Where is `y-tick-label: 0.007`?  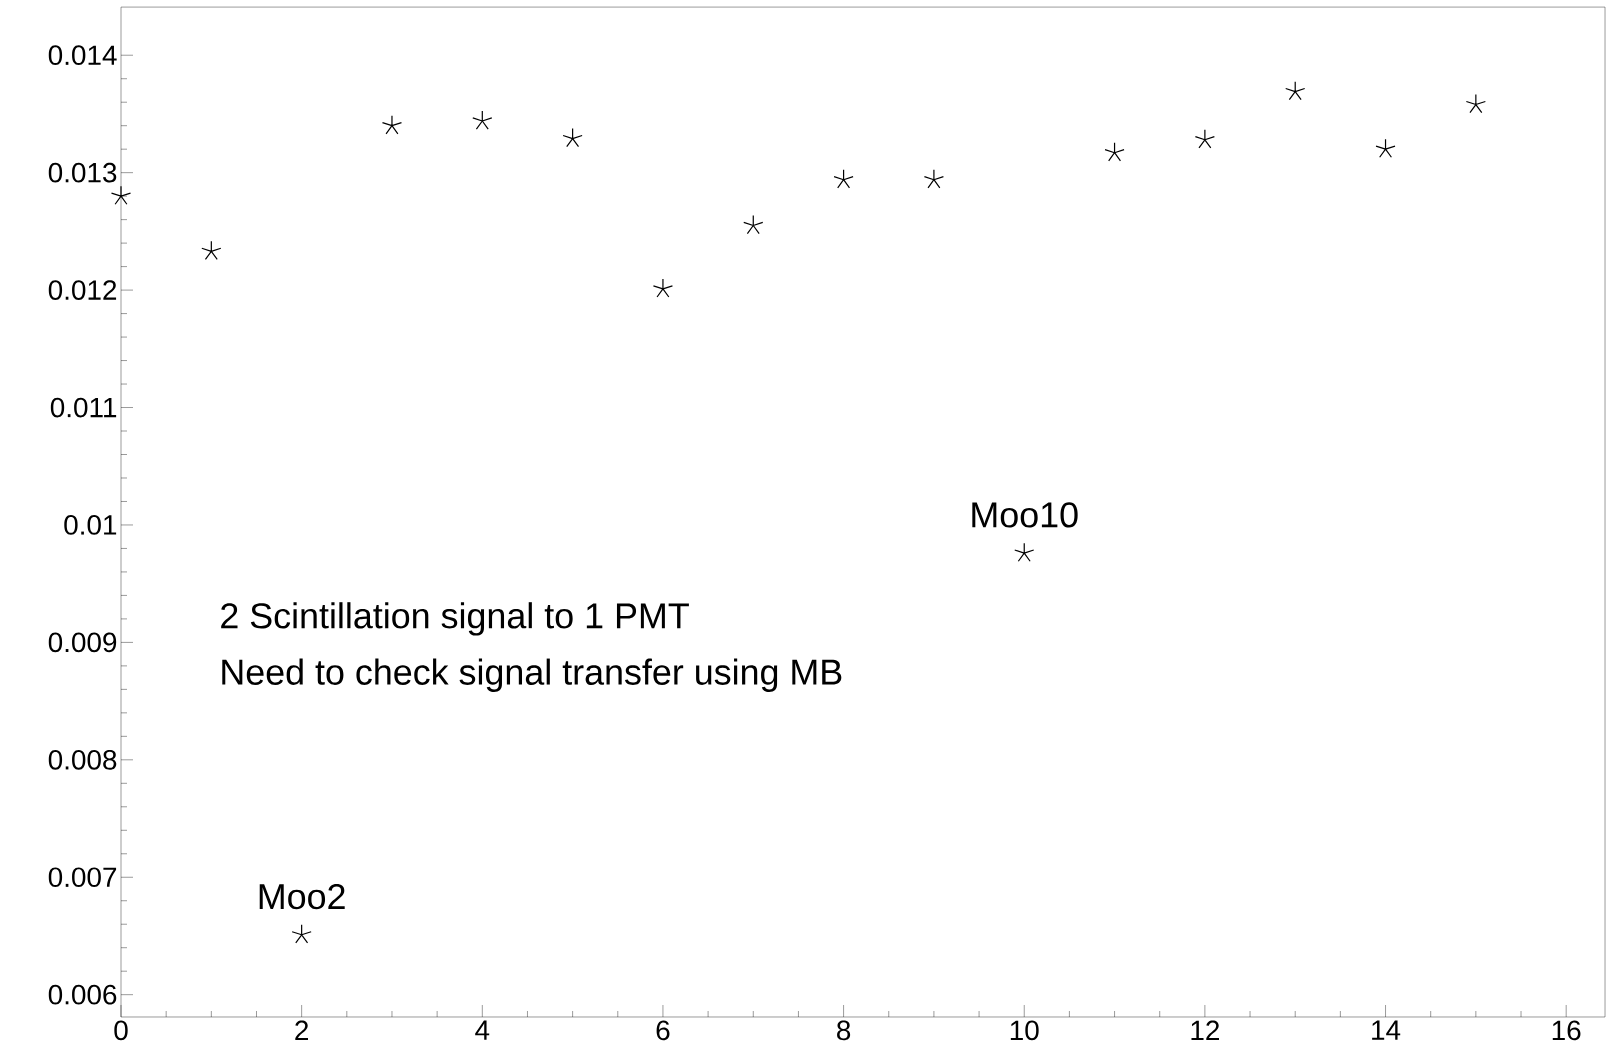 y-tick-label: 0.007 is located at coordinates (82, 877).